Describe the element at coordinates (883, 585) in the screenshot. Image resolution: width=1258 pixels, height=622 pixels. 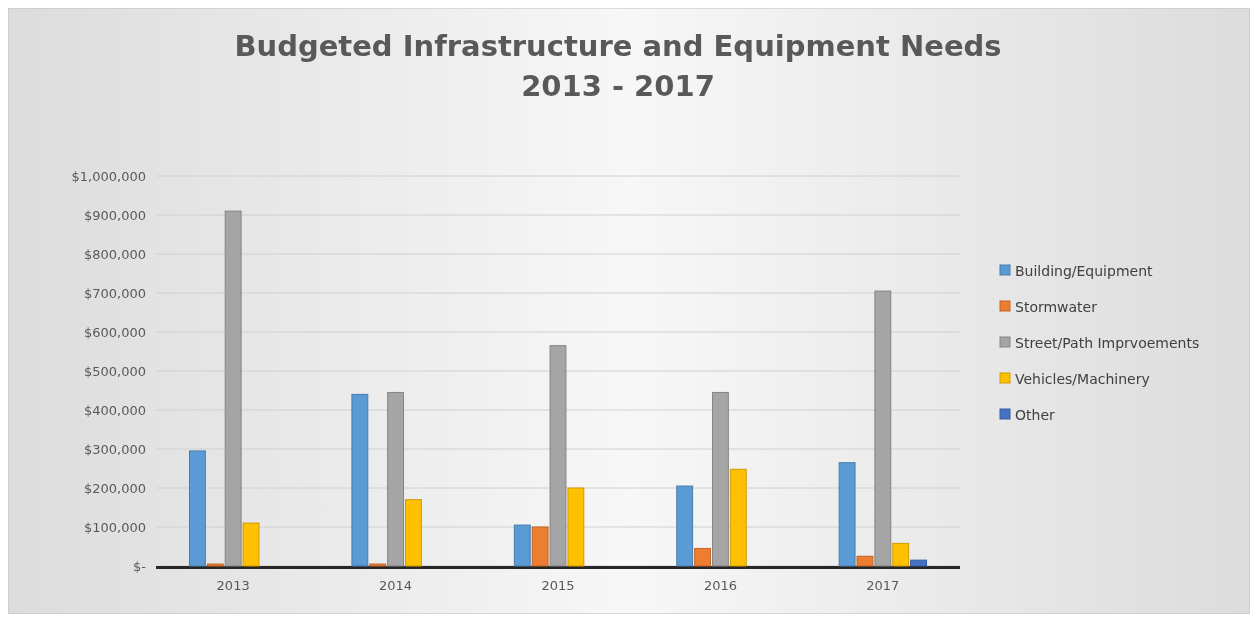
I see `x-tick-label: 2017` at that location.